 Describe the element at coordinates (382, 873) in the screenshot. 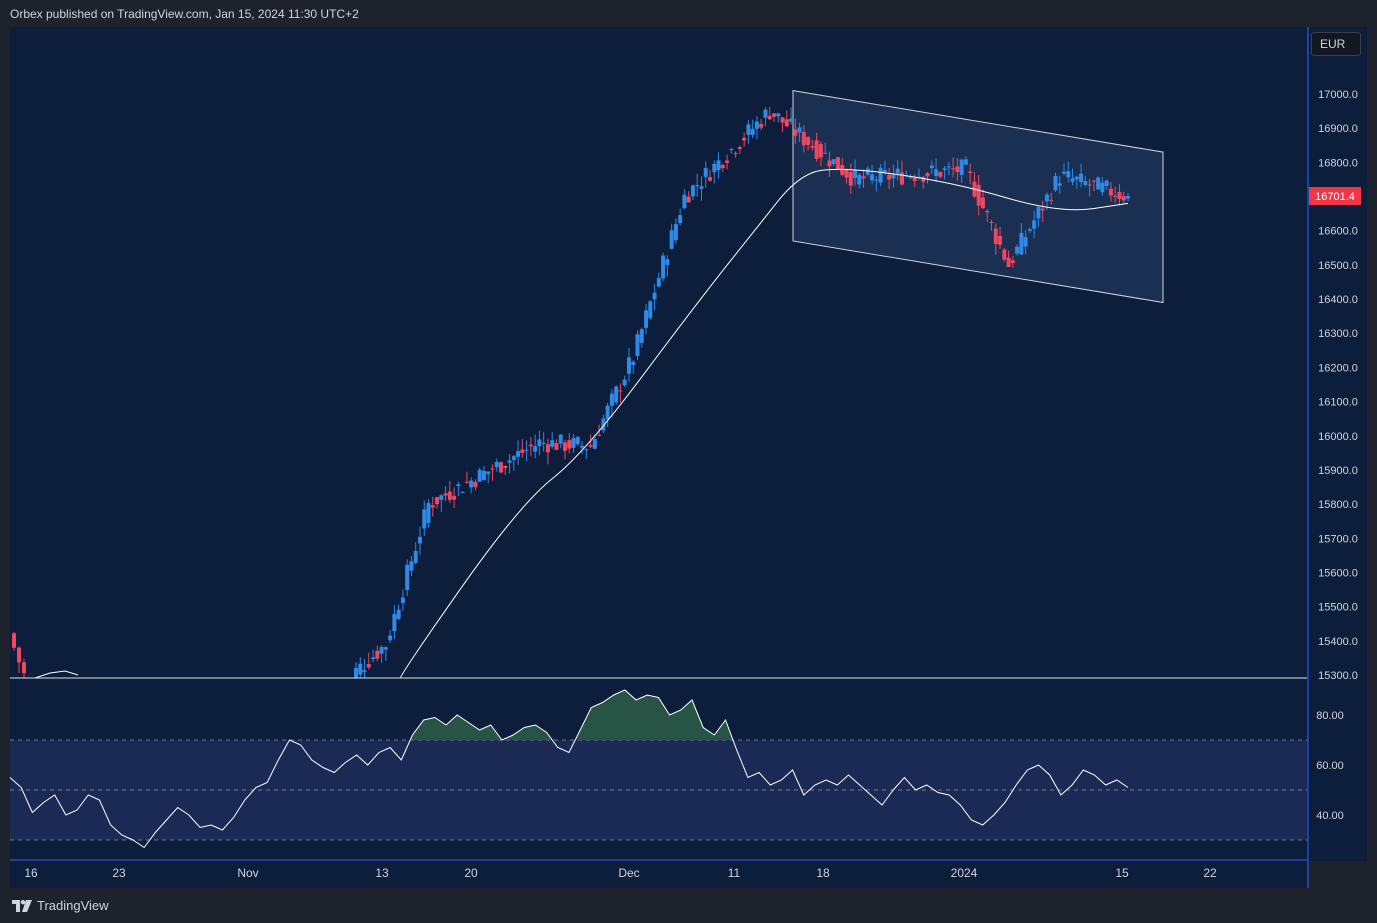

I see `time-tick-label: 13` at that location.